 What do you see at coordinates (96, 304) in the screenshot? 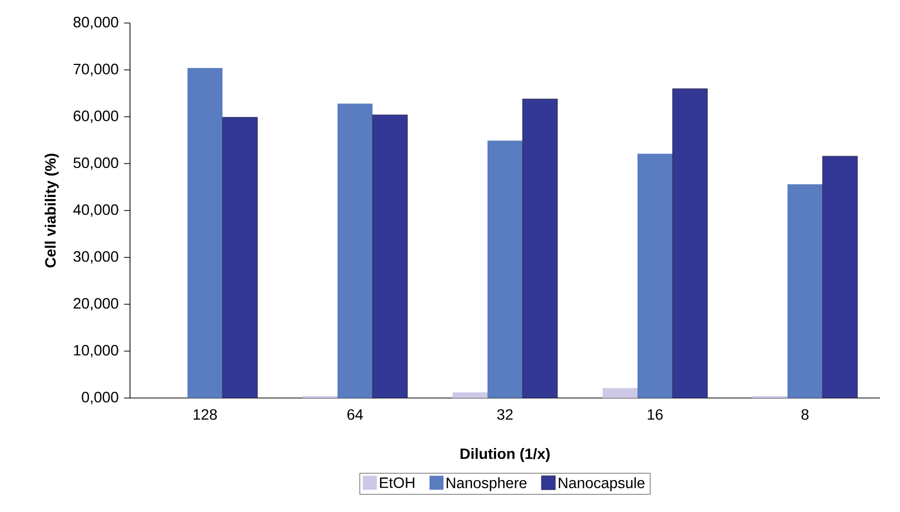
I see `y-tick-label: 20,000` at bounding box center [96, 304].